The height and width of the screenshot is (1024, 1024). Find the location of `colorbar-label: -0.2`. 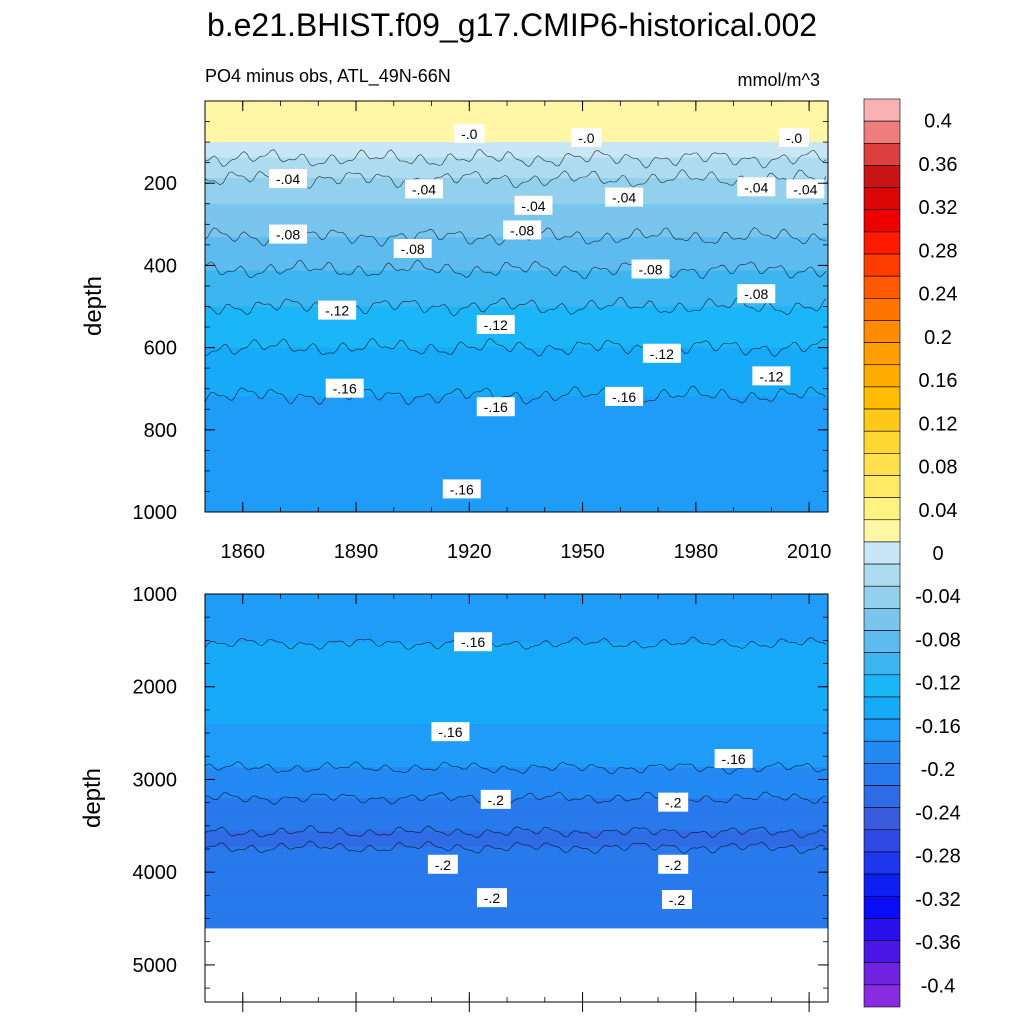

colorbar-label: -0.2 is located at coordinates (938, 770).